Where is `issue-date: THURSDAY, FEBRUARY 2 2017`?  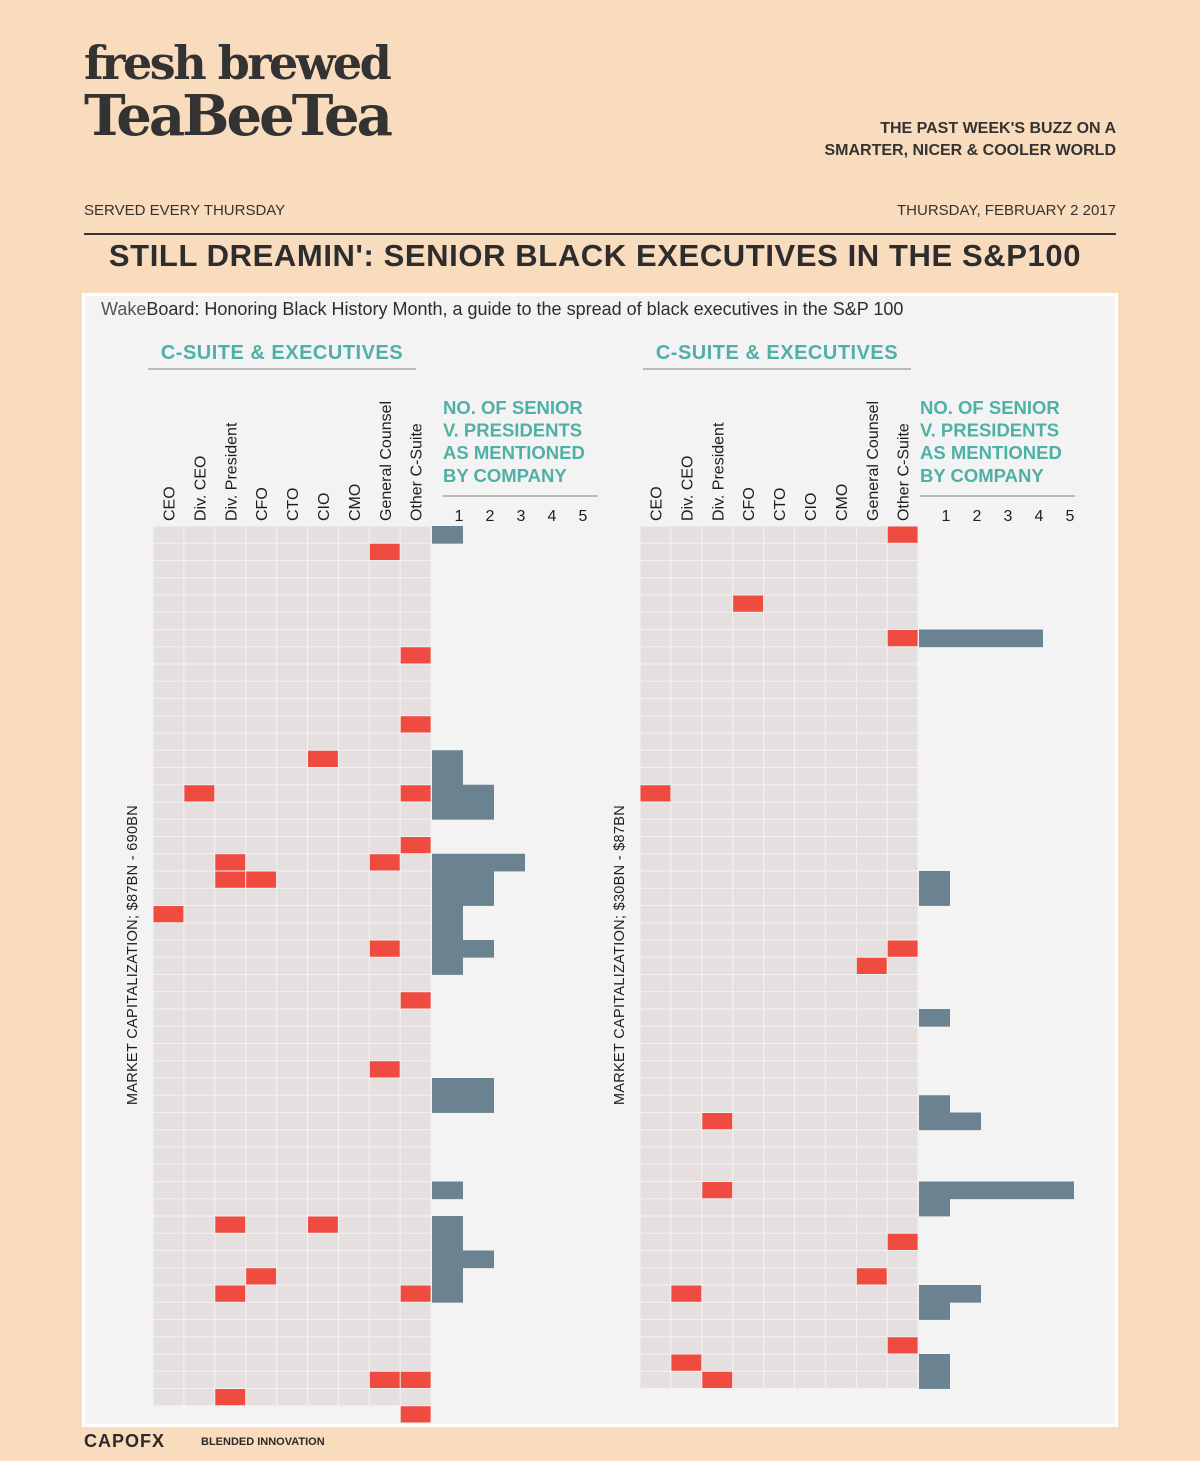 issue-date: THURSDAY, FEBRUARY 2 2017 is located at coordinates (1006, 210).